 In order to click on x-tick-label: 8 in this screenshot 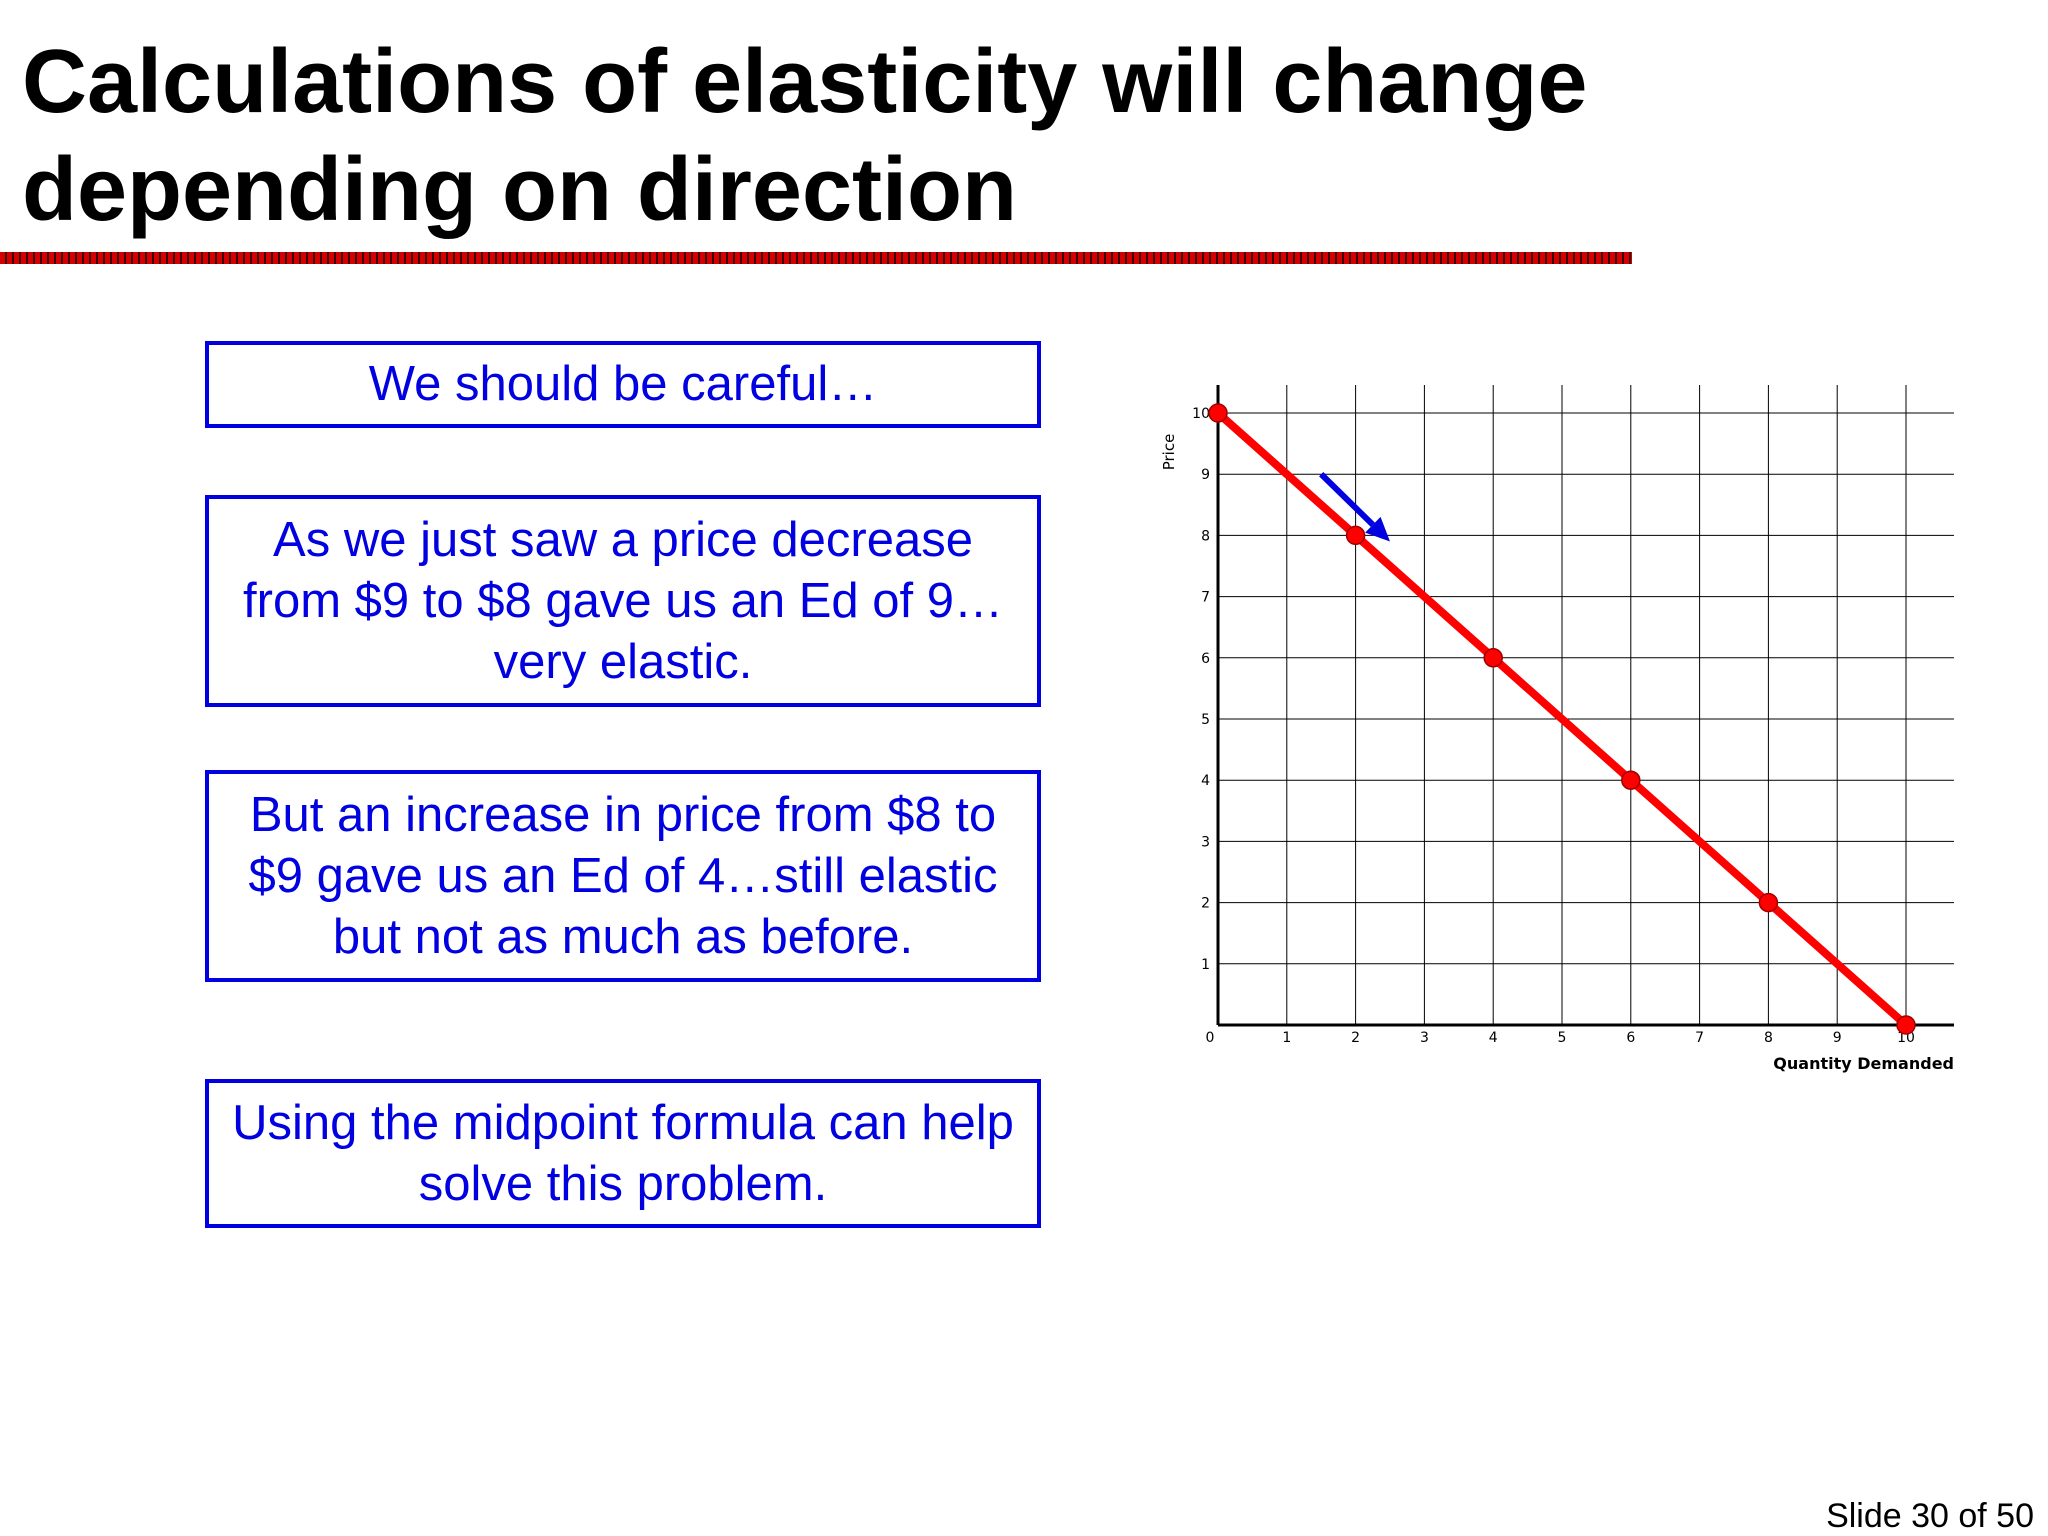, I will do `click(1768, 1038)`.